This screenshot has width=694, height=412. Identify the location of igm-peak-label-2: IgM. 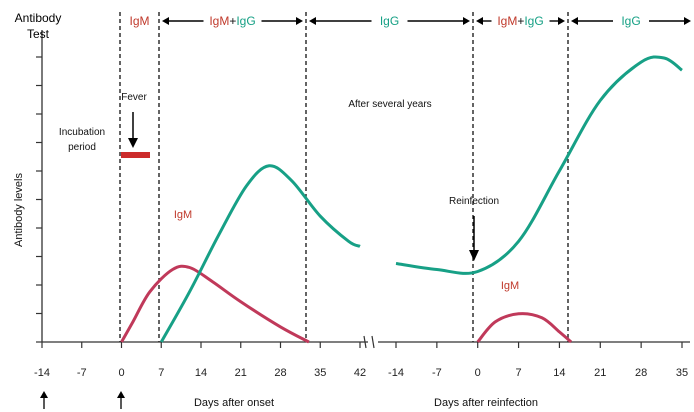
(510, 286).